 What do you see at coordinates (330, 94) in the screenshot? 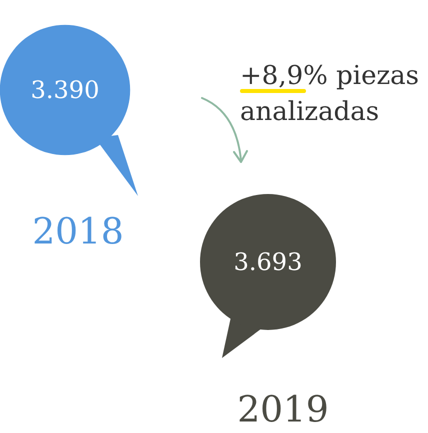
I see `text: +8,9% piezas analizadas` at bounding box center [330, 94].